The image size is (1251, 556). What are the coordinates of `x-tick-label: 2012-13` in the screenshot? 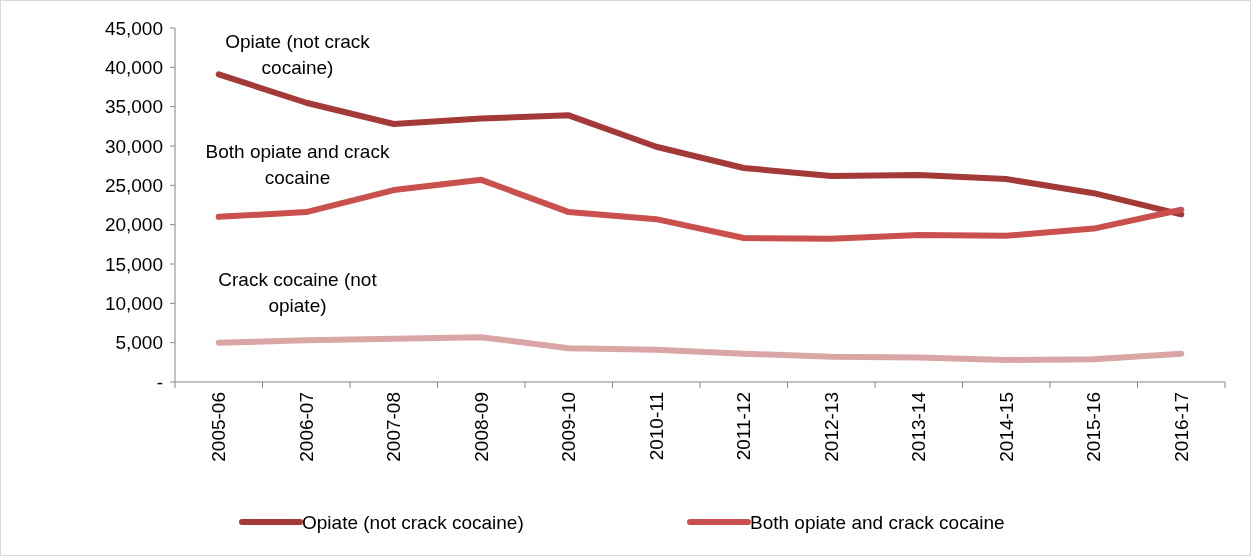 It's located at (831, 427).